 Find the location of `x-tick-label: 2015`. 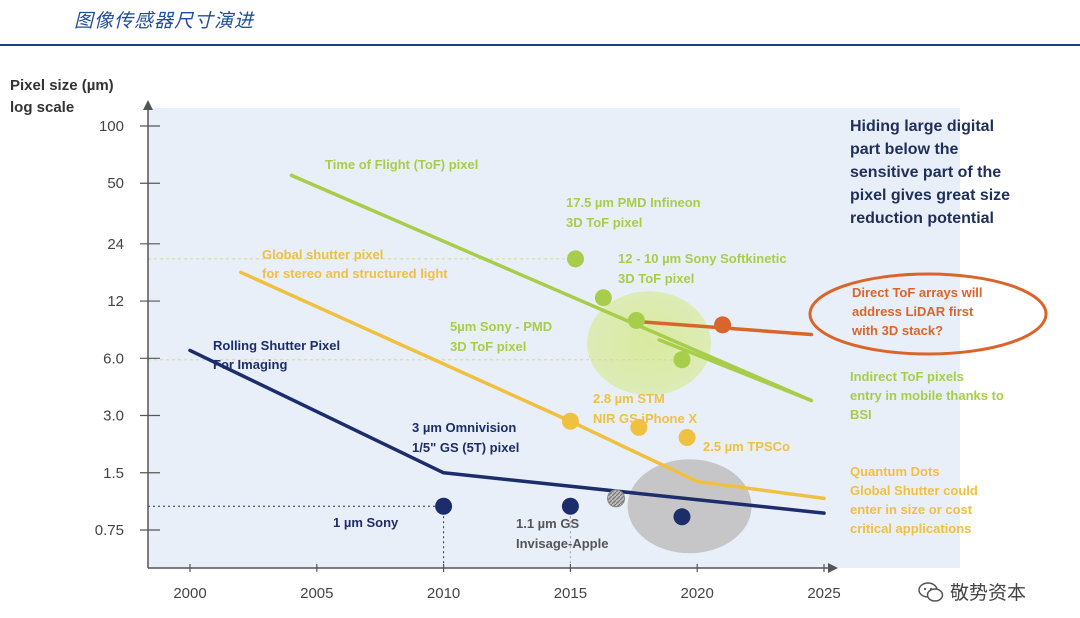

x-tick-label: 2015 is located at coordinates (570, 593).